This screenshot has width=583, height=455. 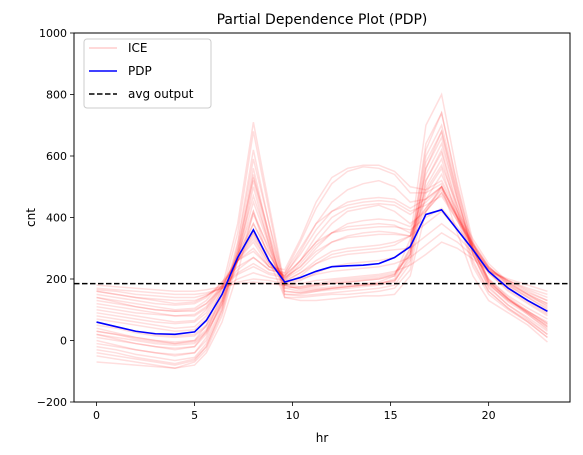 What do you see at coordinates (63, 341) in the screenshot?
I see `y-tick-label: 0` at bounding box center [63, 341].